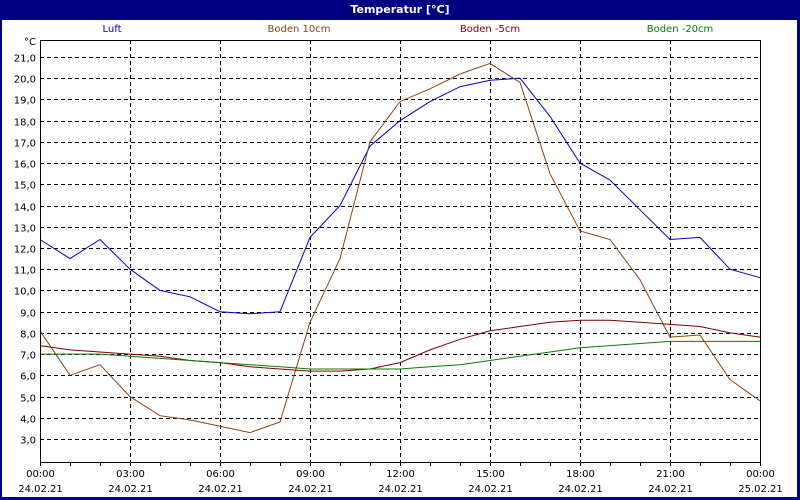  What do you see at coordinates (490, 29) in the screenshot?
I see `legend-item: Boden -5cm` at bounding box center [490, 29].